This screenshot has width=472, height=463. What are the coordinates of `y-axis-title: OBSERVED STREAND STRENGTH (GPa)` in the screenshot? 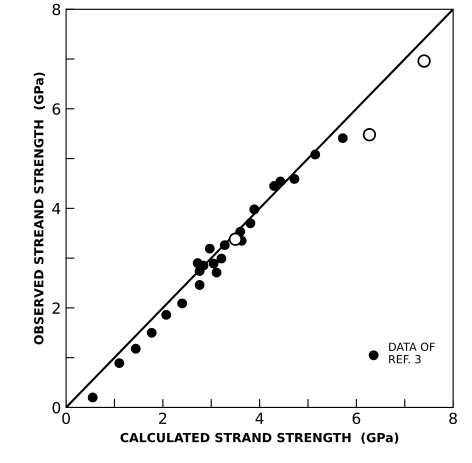 It's located at (39, 208).